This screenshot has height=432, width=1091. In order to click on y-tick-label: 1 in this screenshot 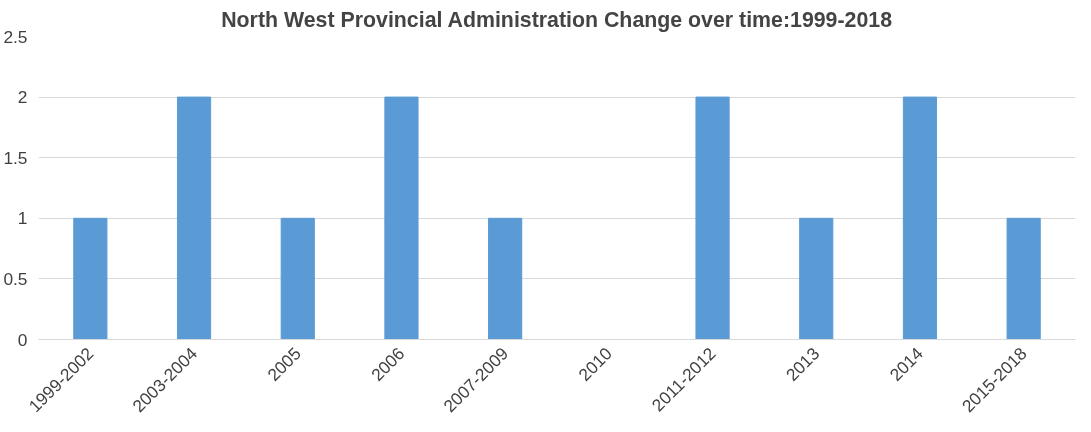, I will do `click(22, 218)`.